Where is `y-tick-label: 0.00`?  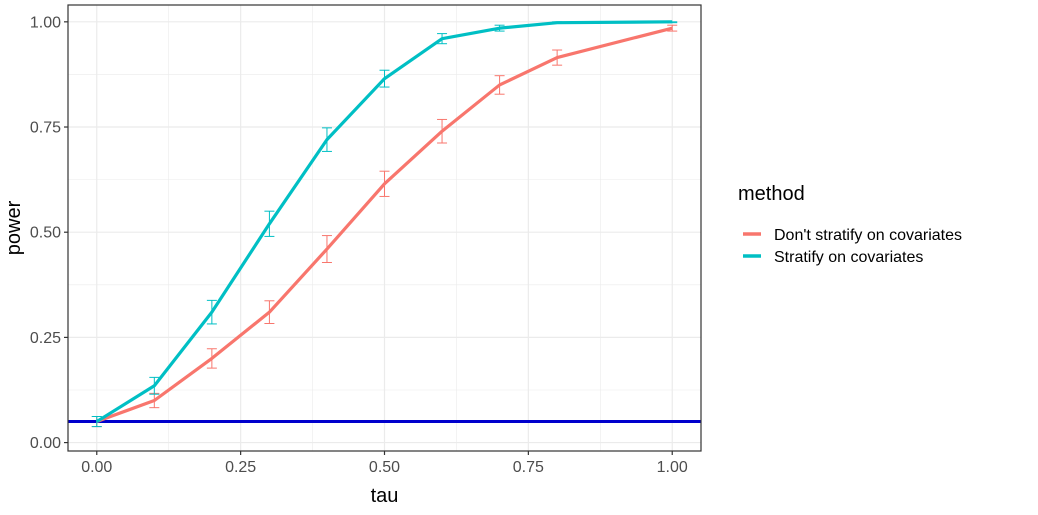 y-tick-label: 0.00 is located at coordinates (45, 443).